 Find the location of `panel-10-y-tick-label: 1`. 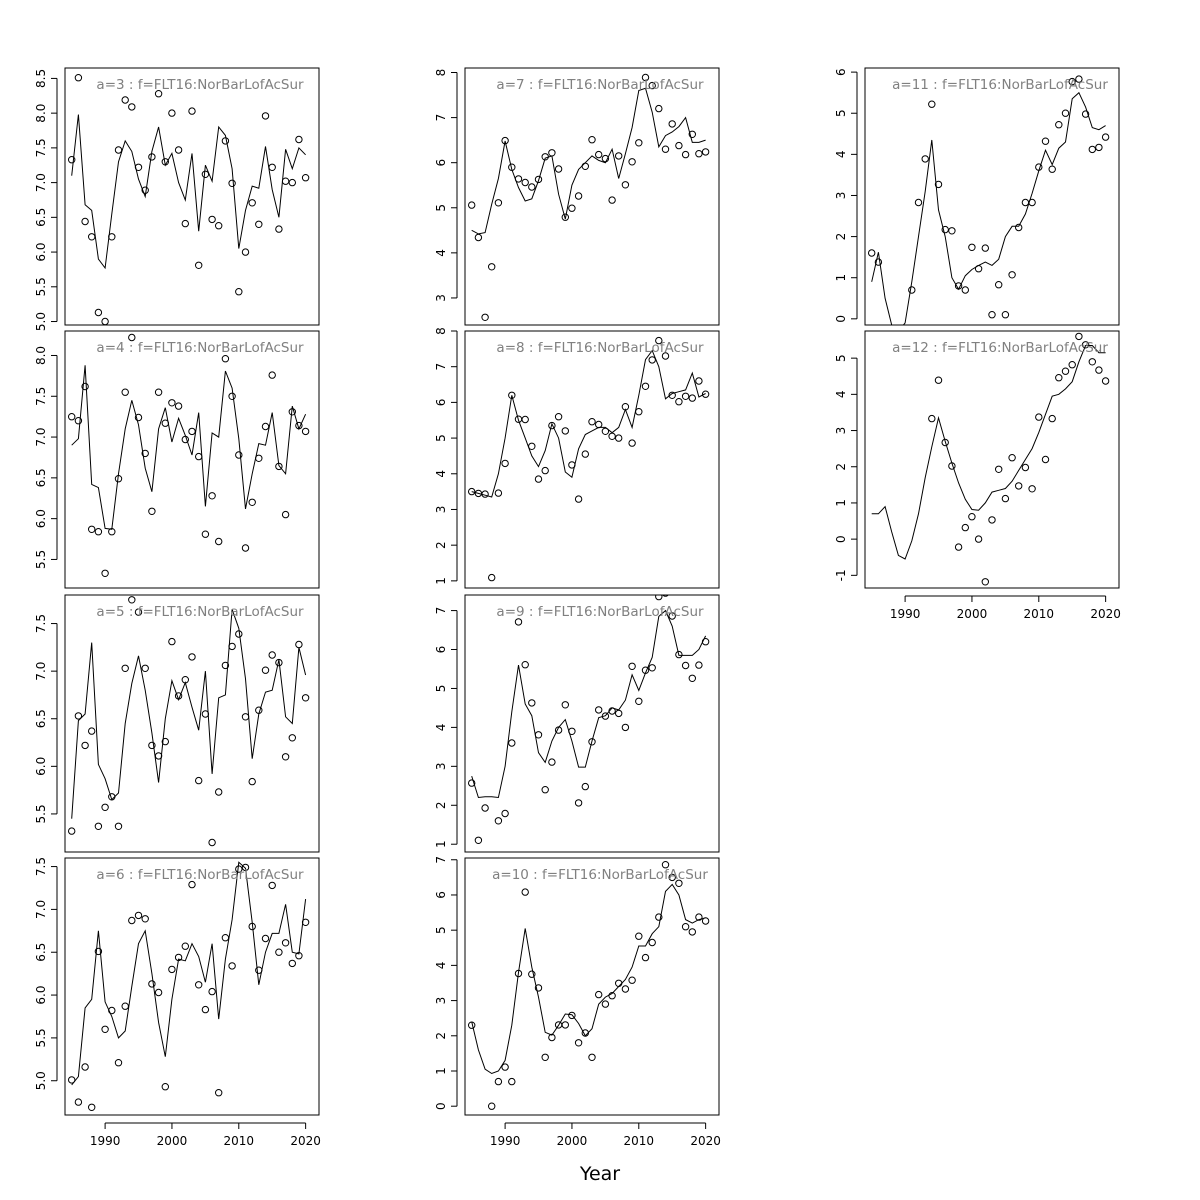

panel-10-y-tick-label: 1 is located at coordinates (841, 503).